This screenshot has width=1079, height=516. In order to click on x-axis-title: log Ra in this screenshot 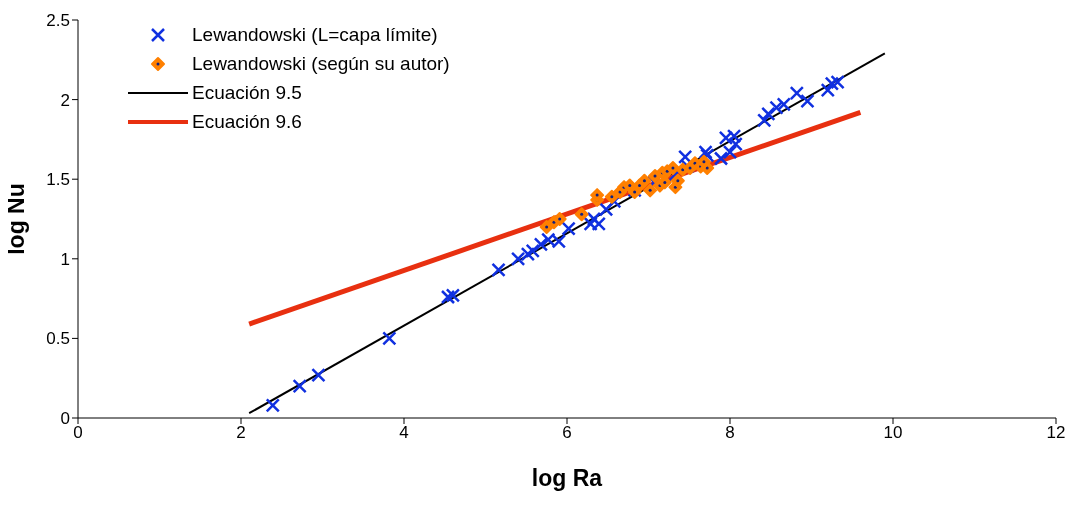, I will do `click(567, 478)`.